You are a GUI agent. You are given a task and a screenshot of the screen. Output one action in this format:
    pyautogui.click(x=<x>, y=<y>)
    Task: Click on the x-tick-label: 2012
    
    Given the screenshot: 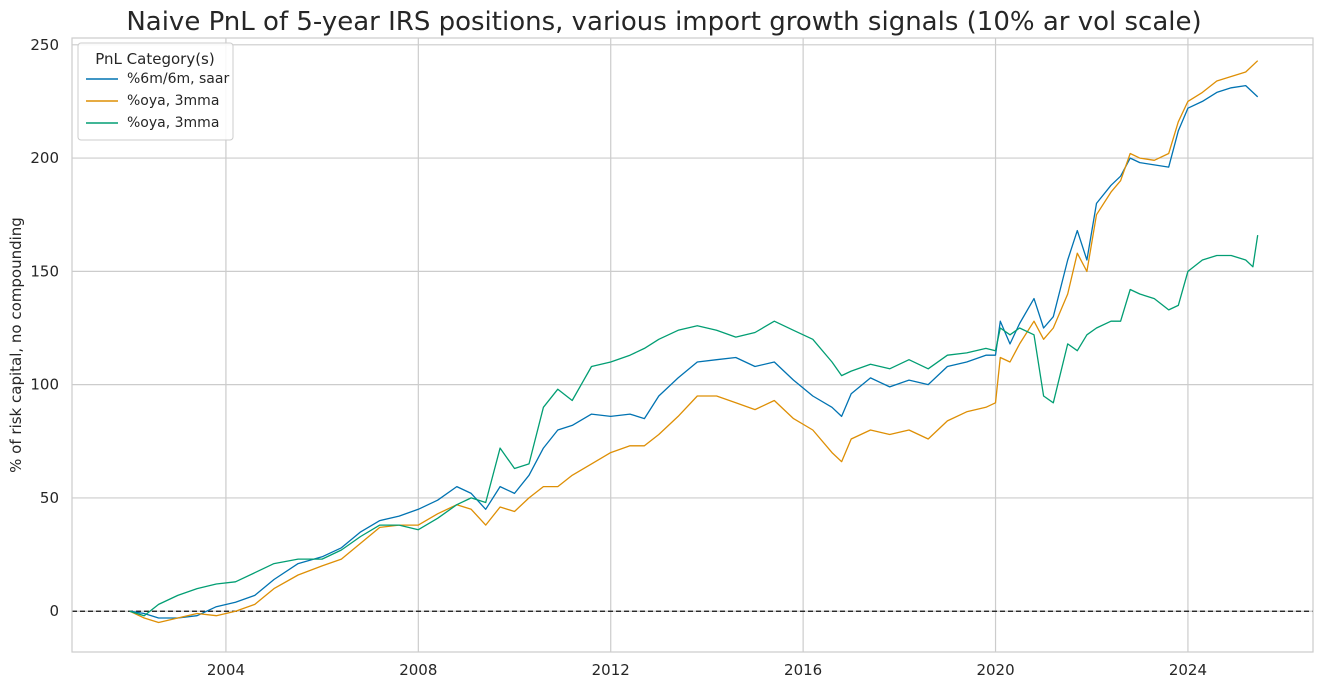 What is the action you would take?
    pyautogui.click(x=611, y=670)
    